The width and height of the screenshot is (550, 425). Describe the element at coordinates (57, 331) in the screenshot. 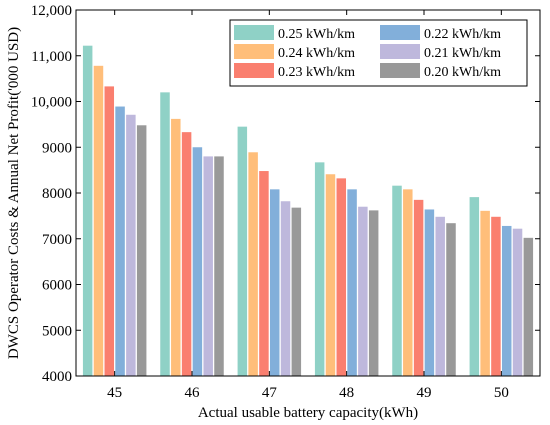

I see `y-tick-label: 5000` at that location.